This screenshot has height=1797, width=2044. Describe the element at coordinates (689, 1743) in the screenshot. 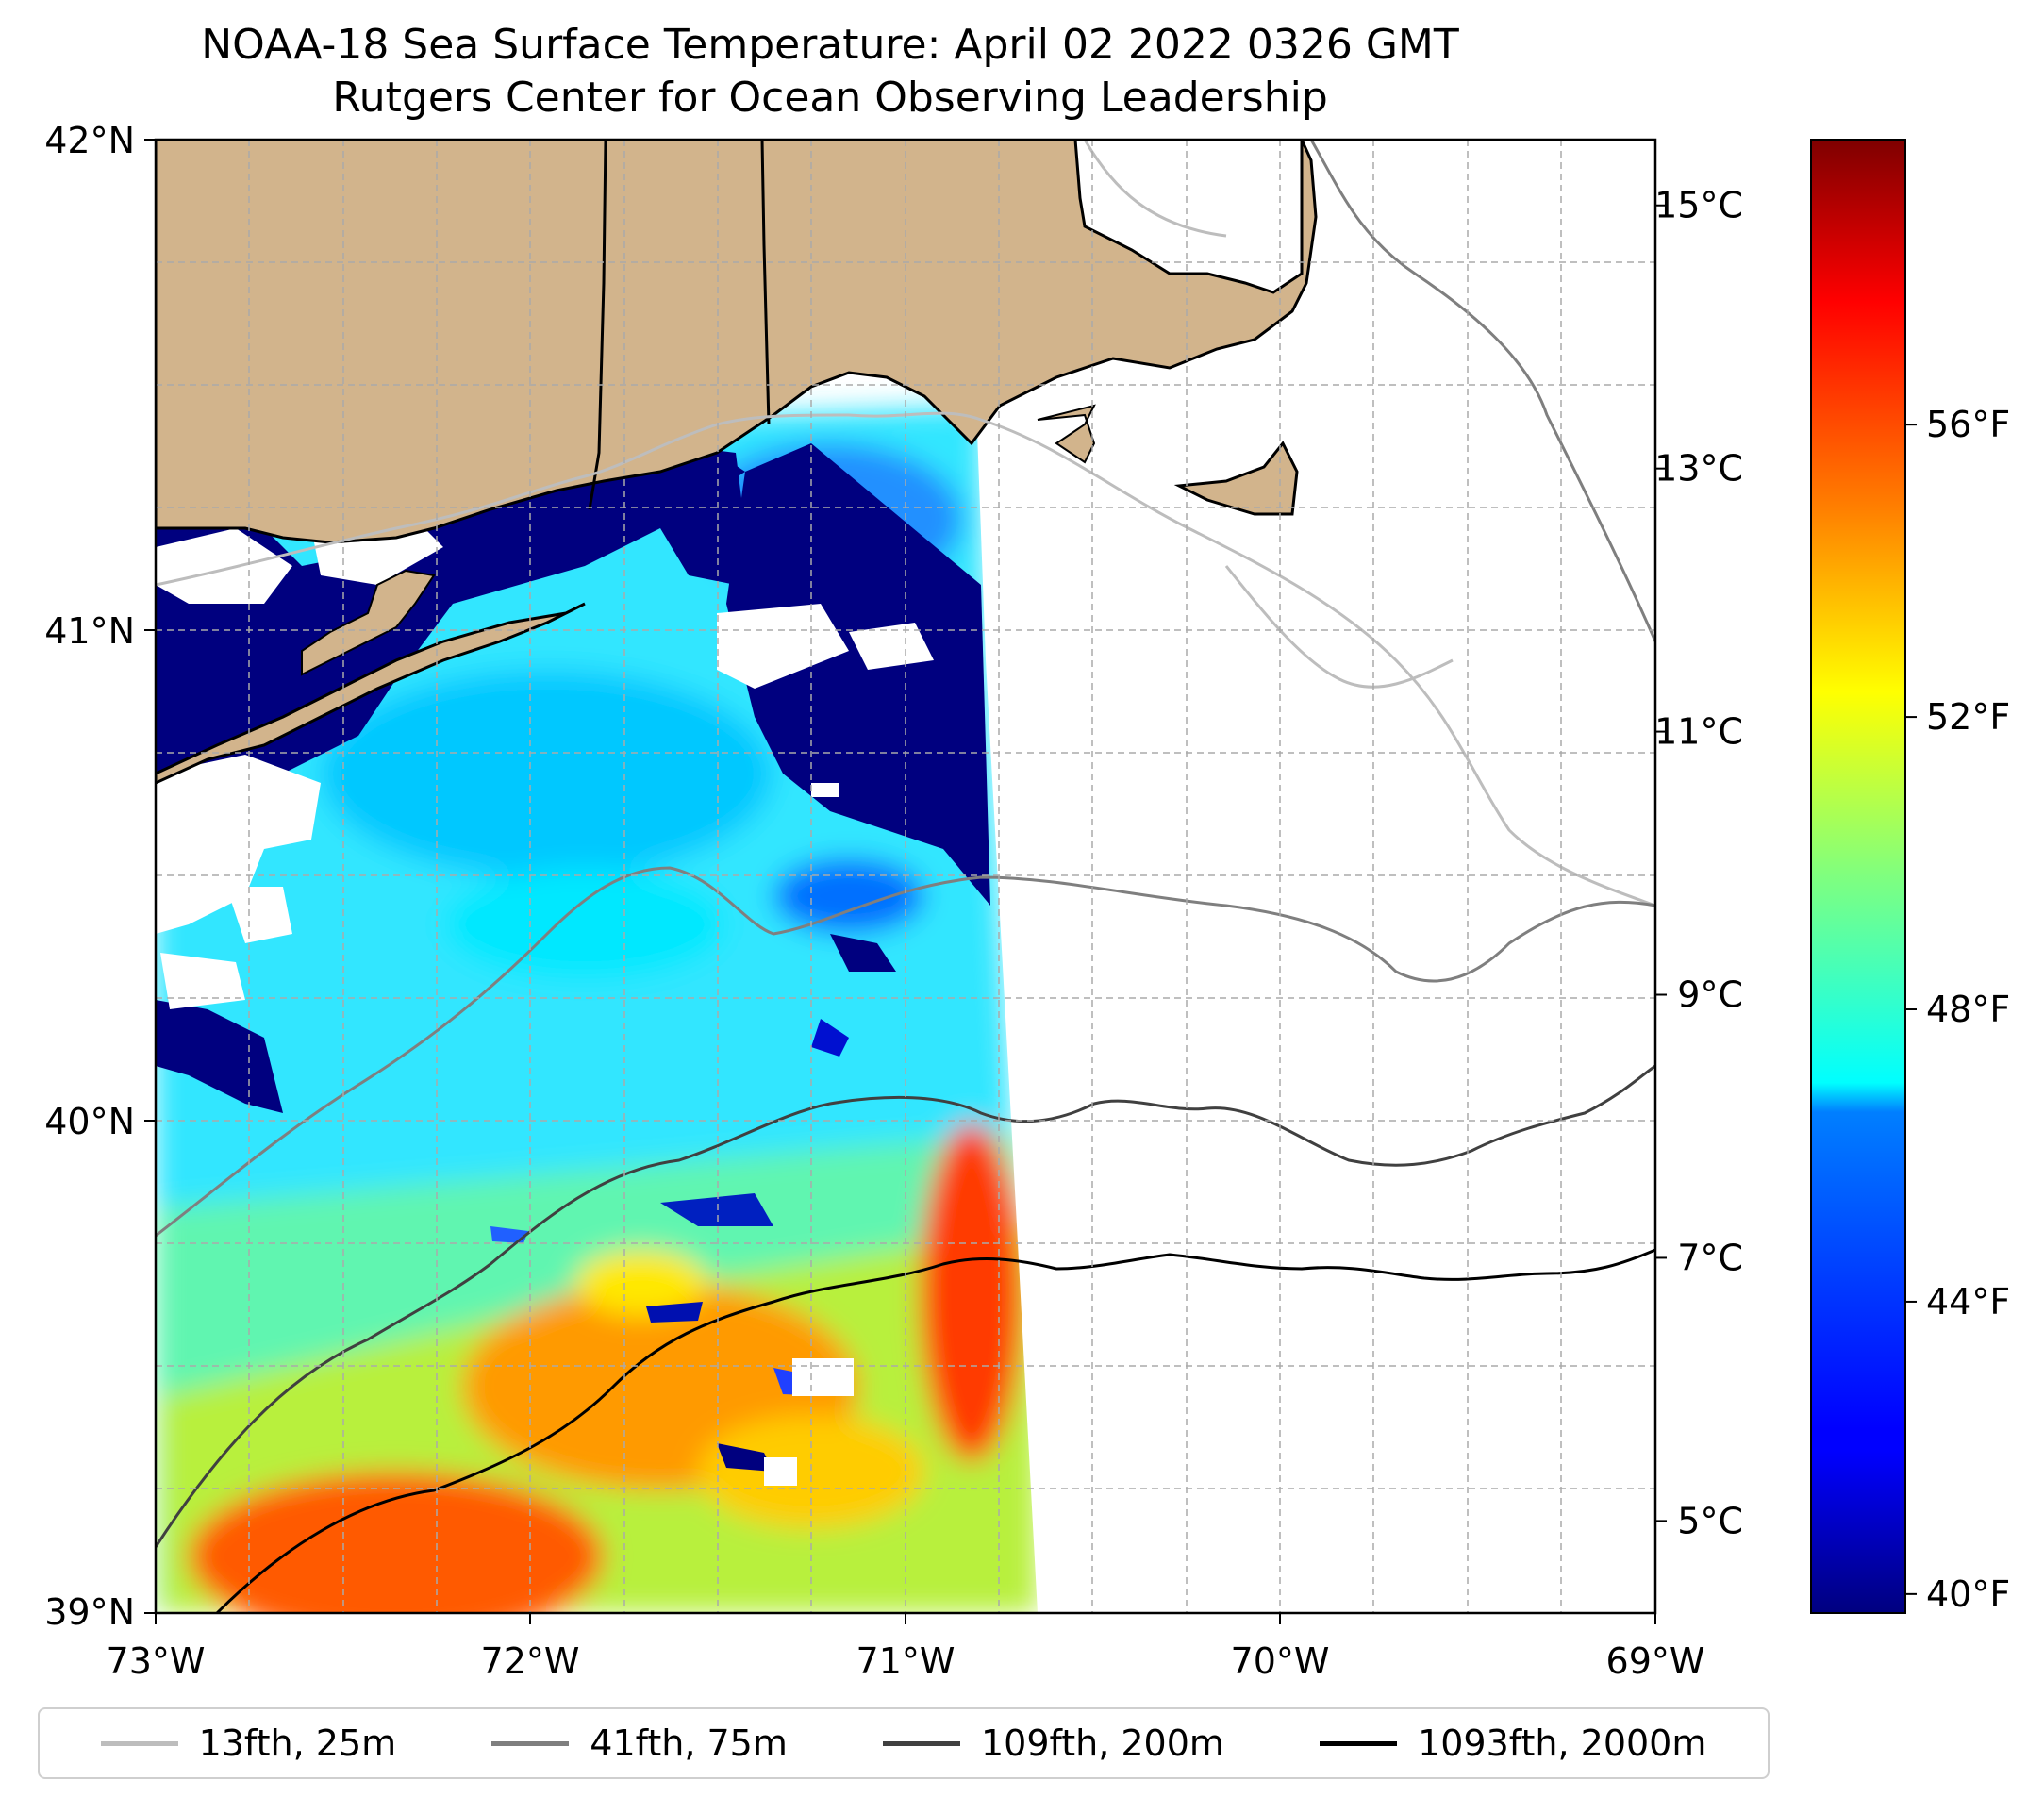

I see `legend-label: 41fth, 75m` at that location.